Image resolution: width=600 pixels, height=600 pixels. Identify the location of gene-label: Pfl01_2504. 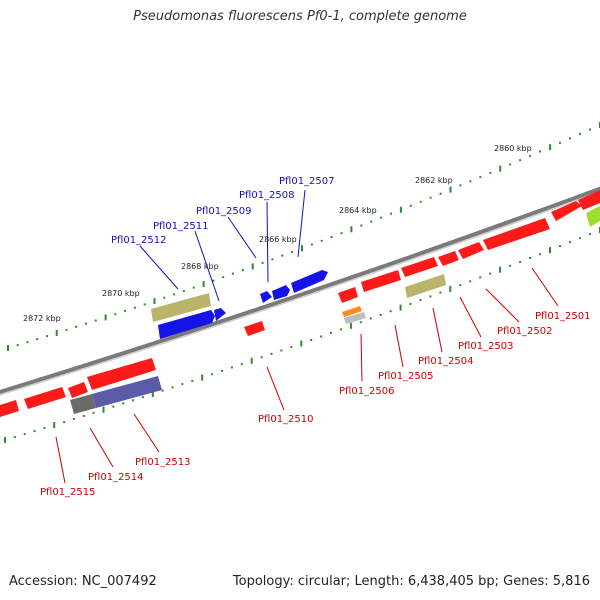
(446, 361).